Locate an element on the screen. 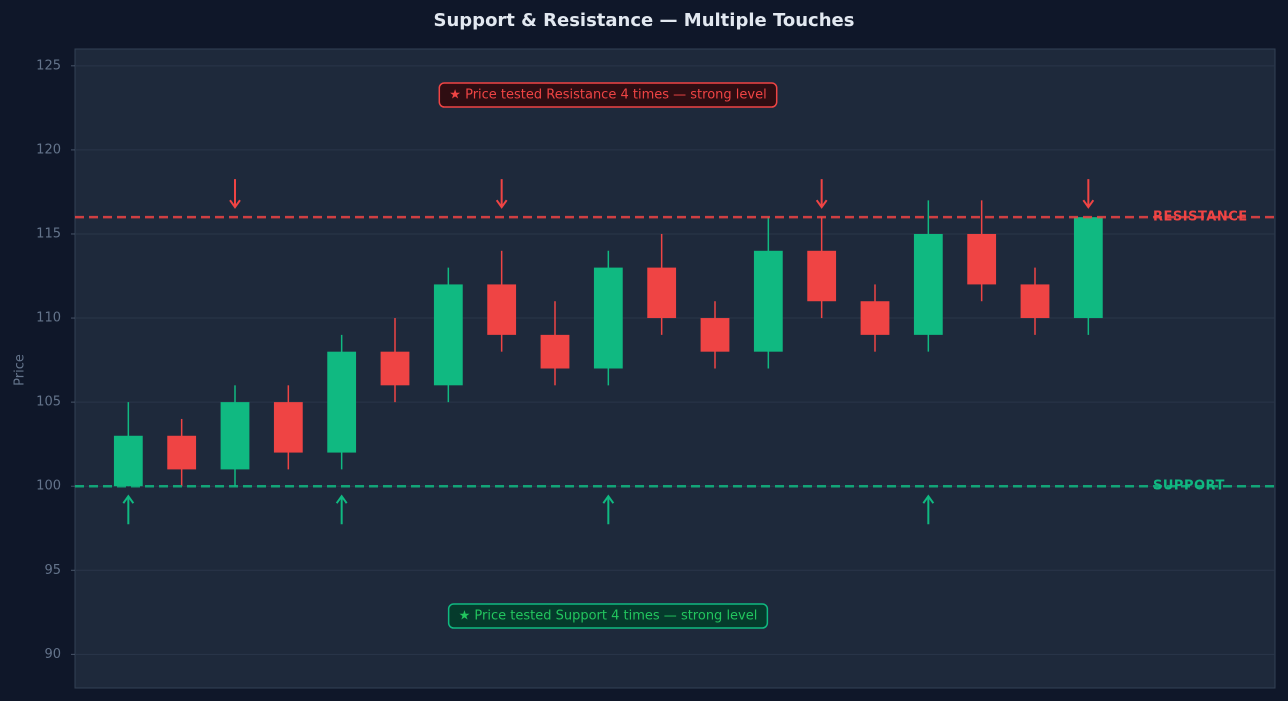 The image size is (1288, 701). level-label: SUPPORT is located at coordinates (1189, 486).